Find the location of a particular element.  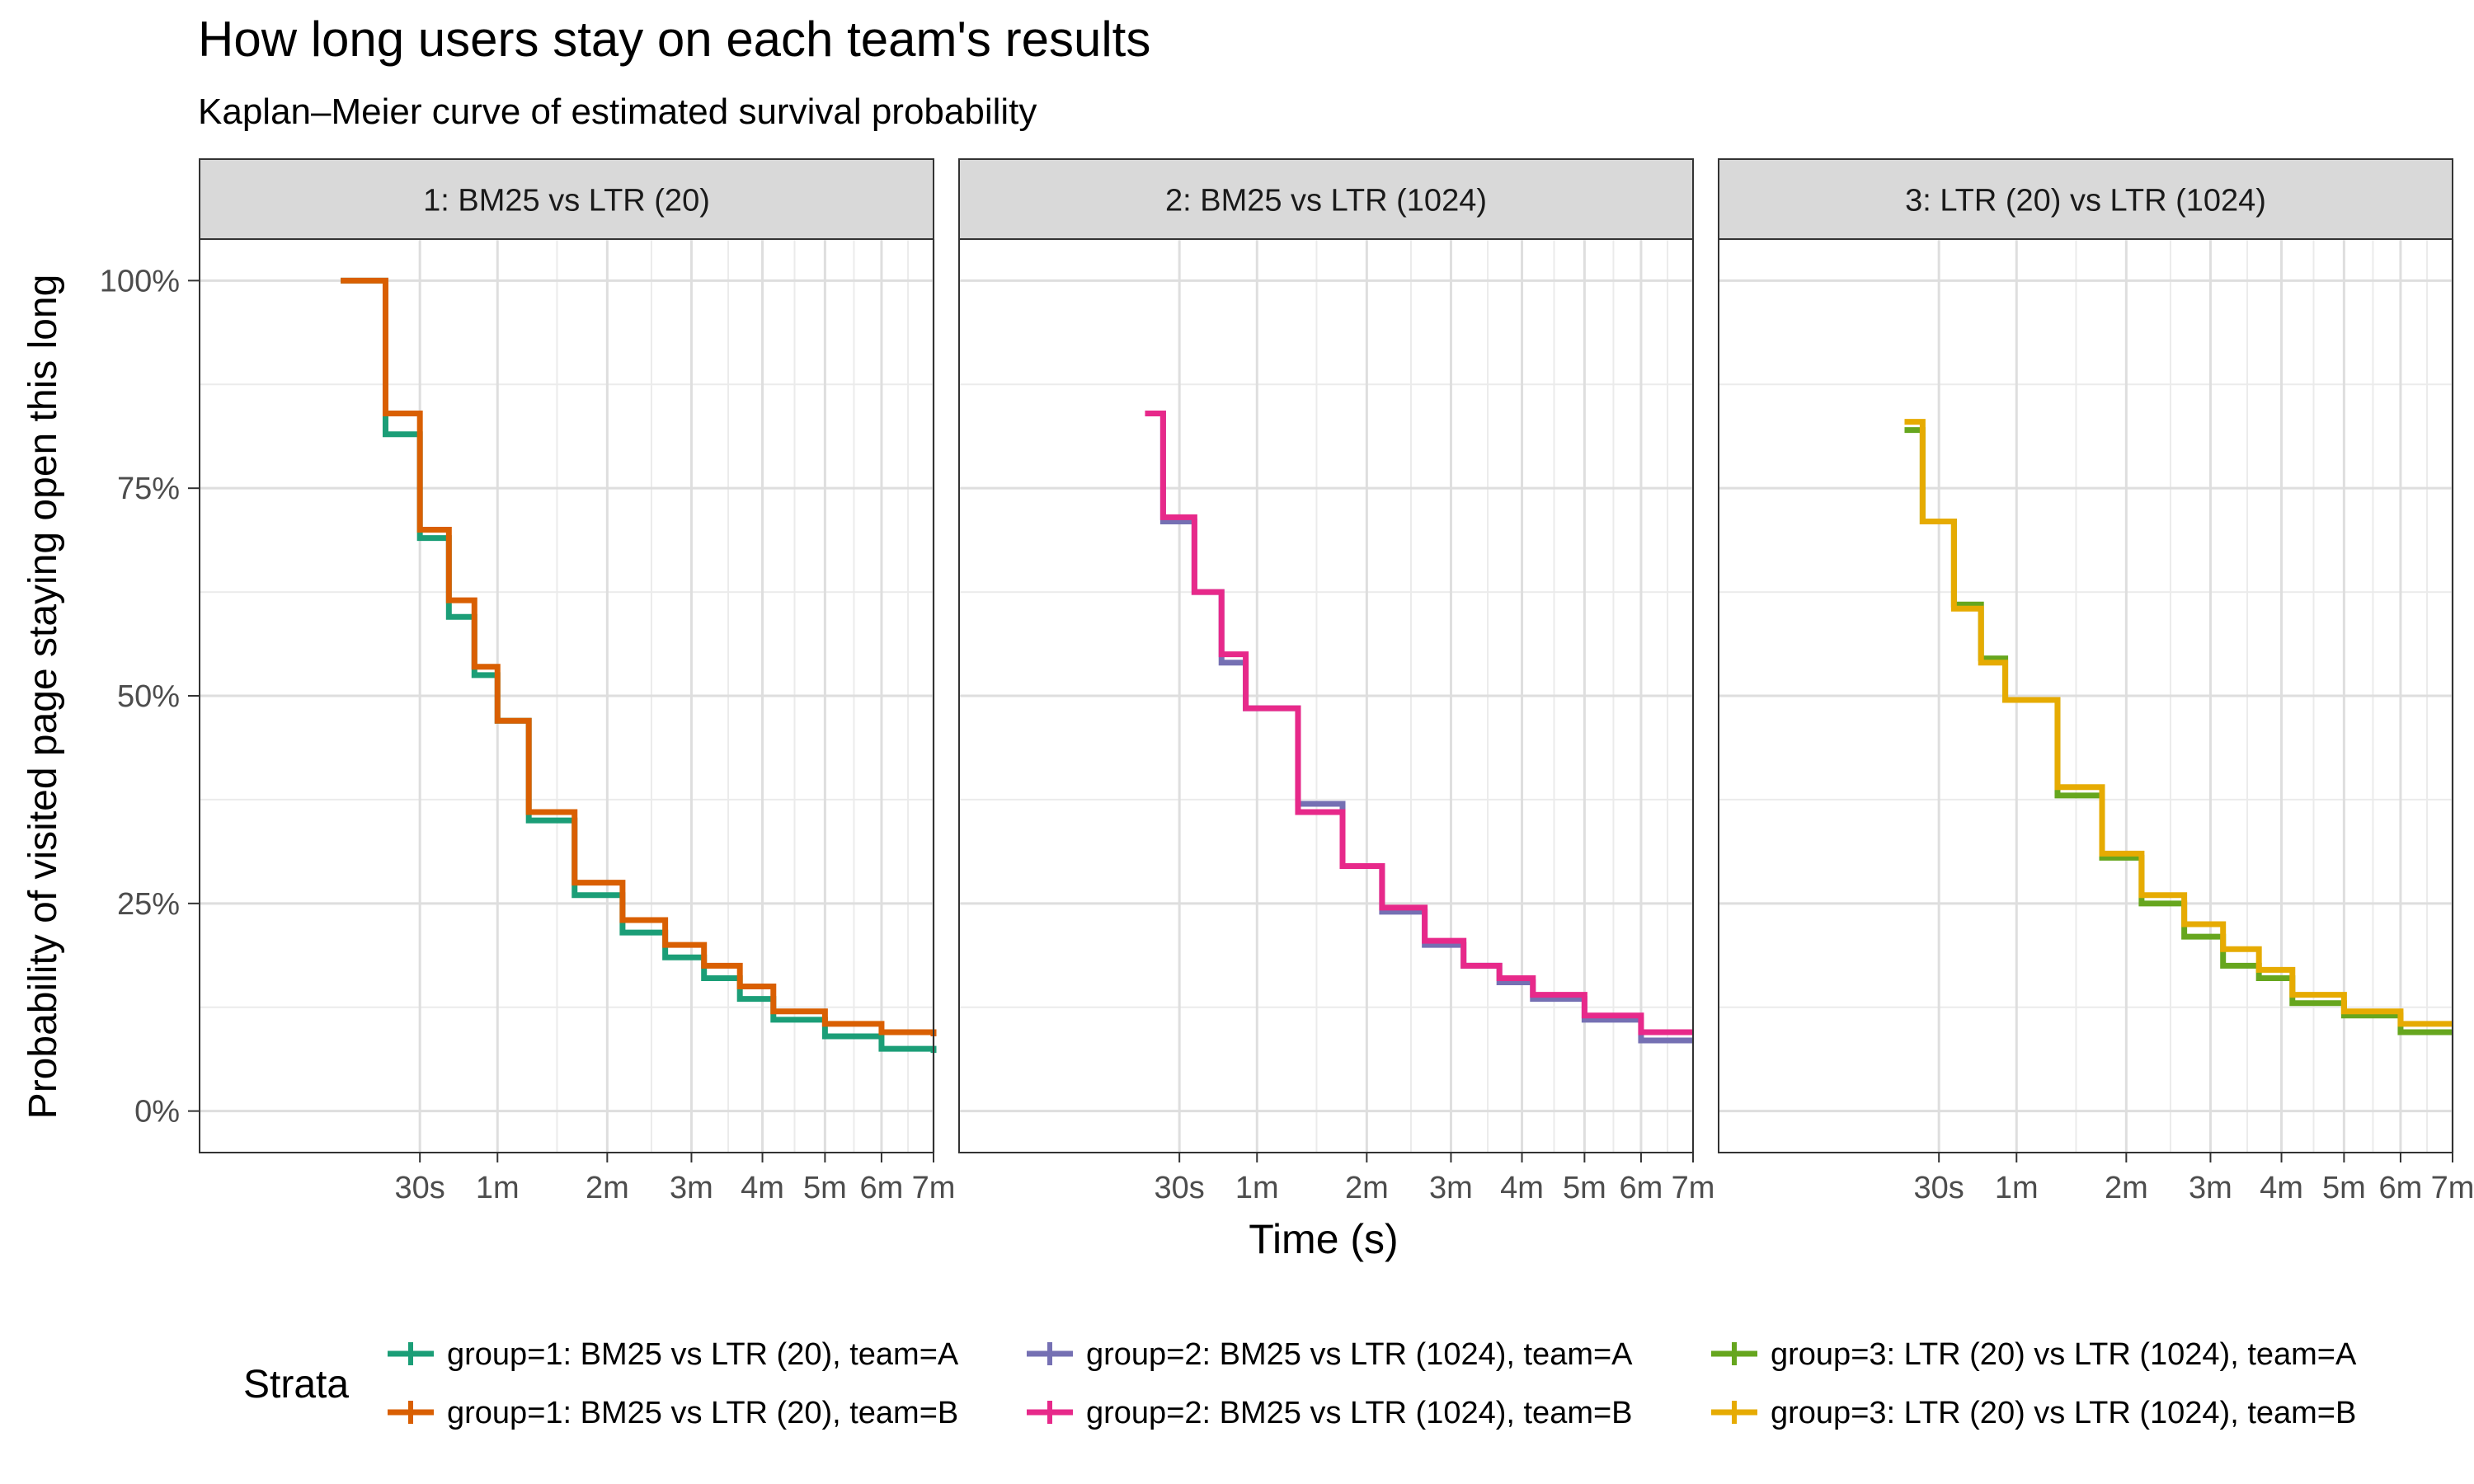

legend-item: group=3: LTR (20) vs LTR (1024), team=A is located at coordinates (2034, 1354).